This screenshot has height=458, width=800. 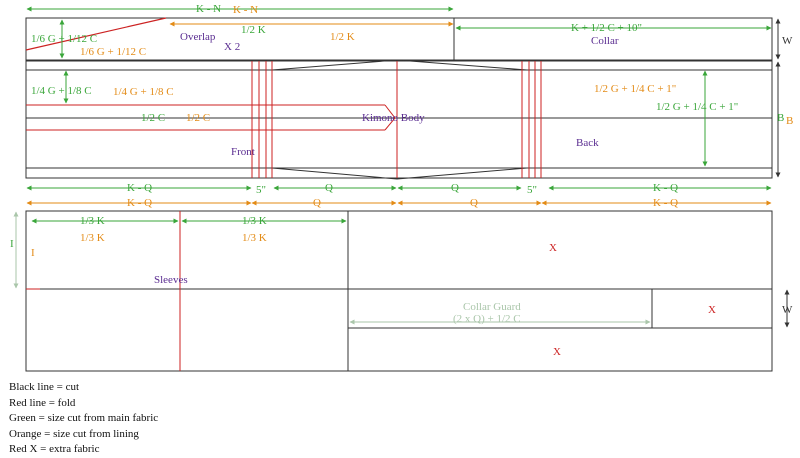 What do you see at coordinates (553, 248) in the screenshot?
I see `x-top-label: X` at bounding box center [553, 248].